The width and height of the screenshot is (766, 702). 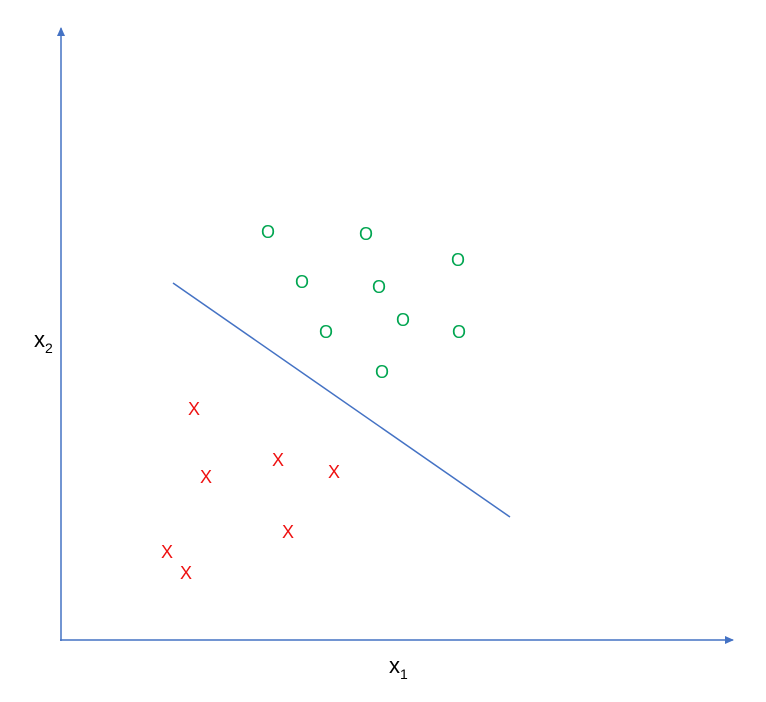 I want to click on decision-boundary, so click(x=341, y=400).